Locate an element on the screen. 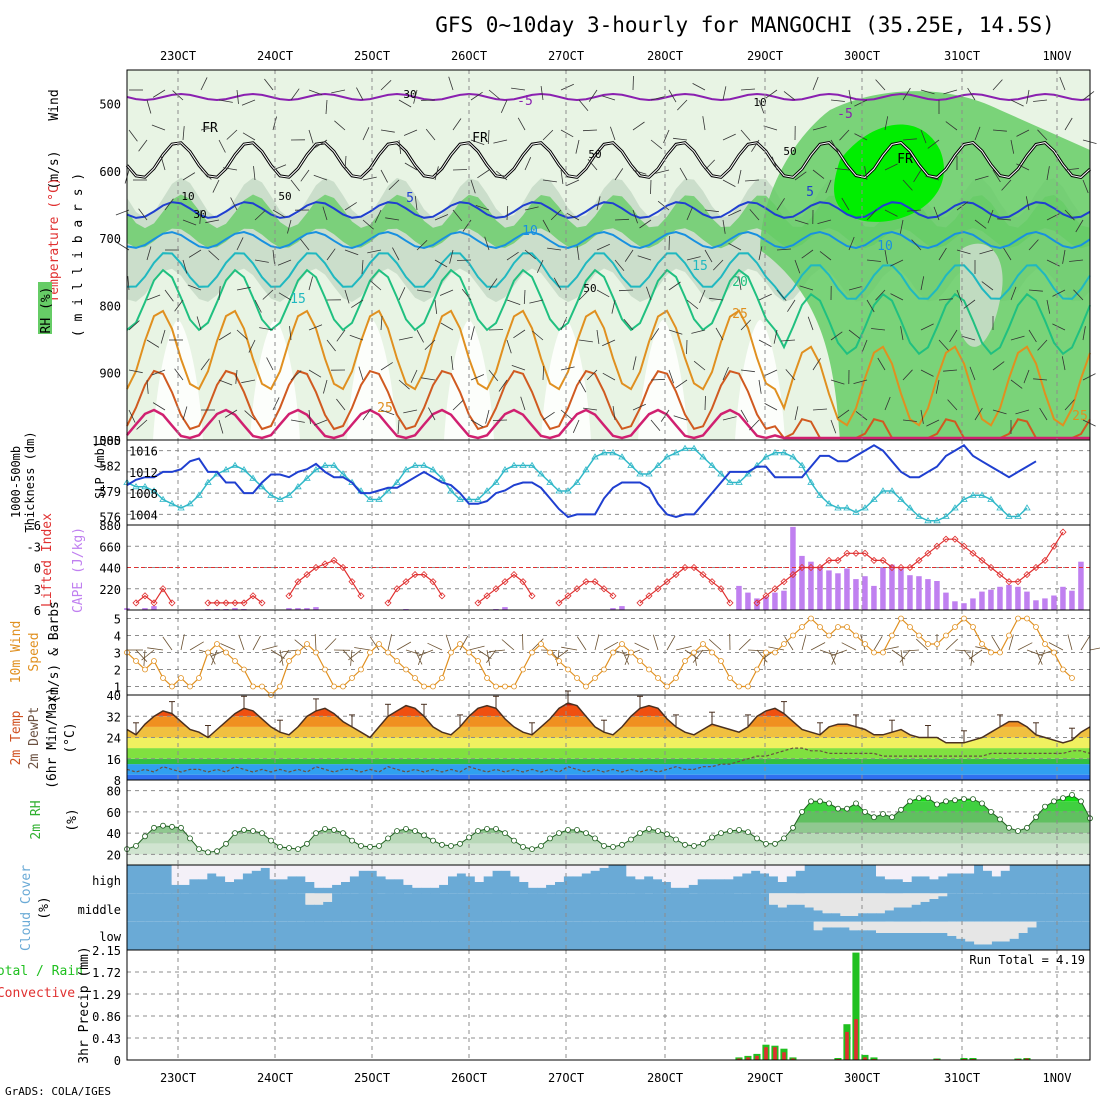 The height and width of the screenshot is (1104, 1100). precip-tick-0: 0 is located at coordinates (117, 1061).